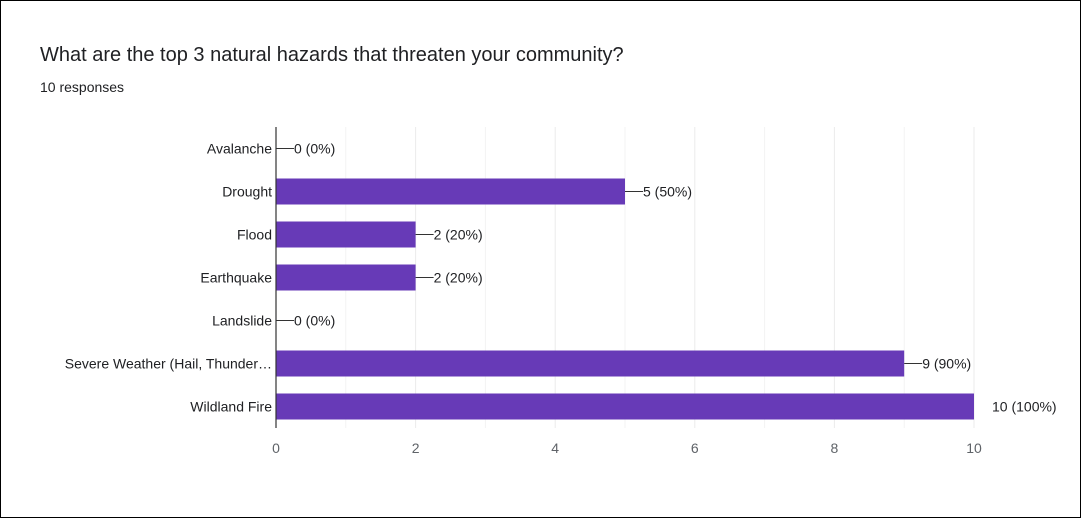 The height and width of the screenshot is (518, 1081). I want to click on x-tick-label: 6, so click(695, 448).